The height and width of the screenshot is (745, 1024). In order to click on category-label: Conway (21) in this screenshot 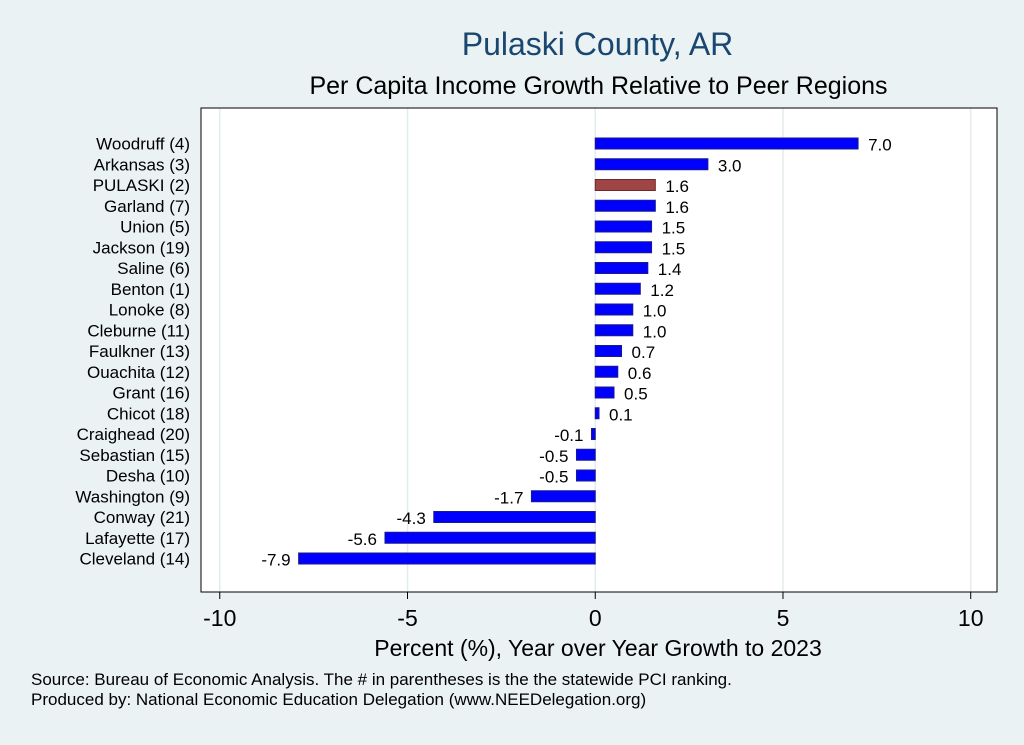, I will do `click(142, 517)`.